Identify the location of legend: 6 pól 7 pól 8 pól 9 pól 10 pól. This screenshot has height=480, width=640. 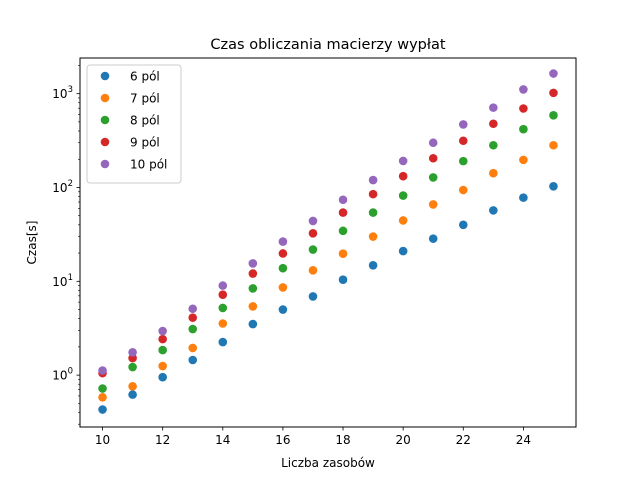
(134, 124).